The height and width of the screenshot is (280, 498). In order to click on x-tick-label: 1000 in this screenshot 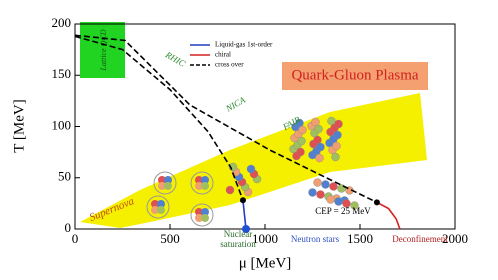, I will do `click(265, 238)`.